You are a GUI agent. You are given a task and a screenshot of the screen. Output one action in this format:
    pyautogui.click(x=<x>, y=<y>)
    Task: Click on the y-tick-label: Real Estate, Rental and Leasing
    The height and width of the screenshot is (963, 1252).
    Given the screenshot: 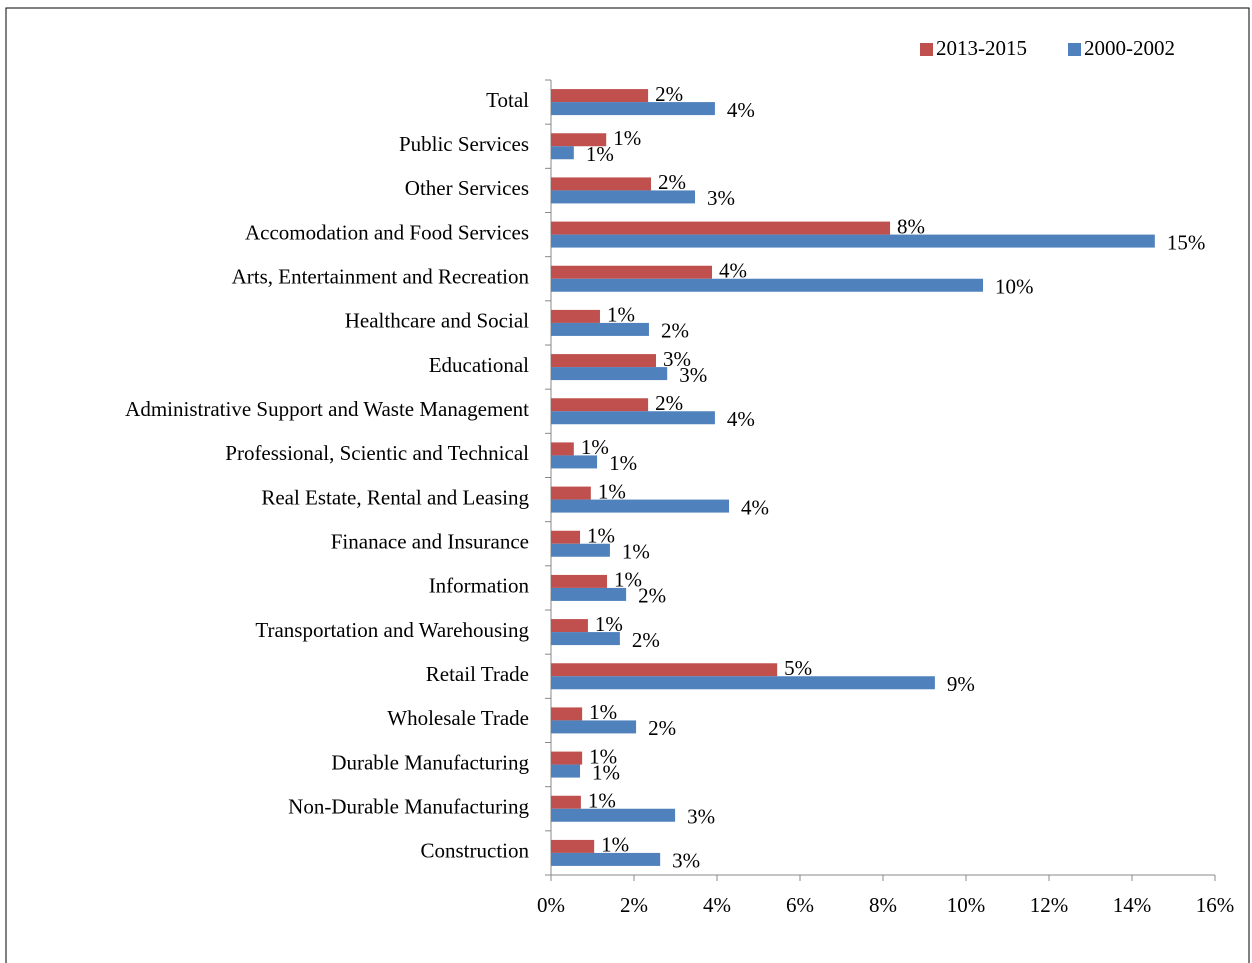 What is the action you would take?
    pyautogui.click(x=395, y=497)
    